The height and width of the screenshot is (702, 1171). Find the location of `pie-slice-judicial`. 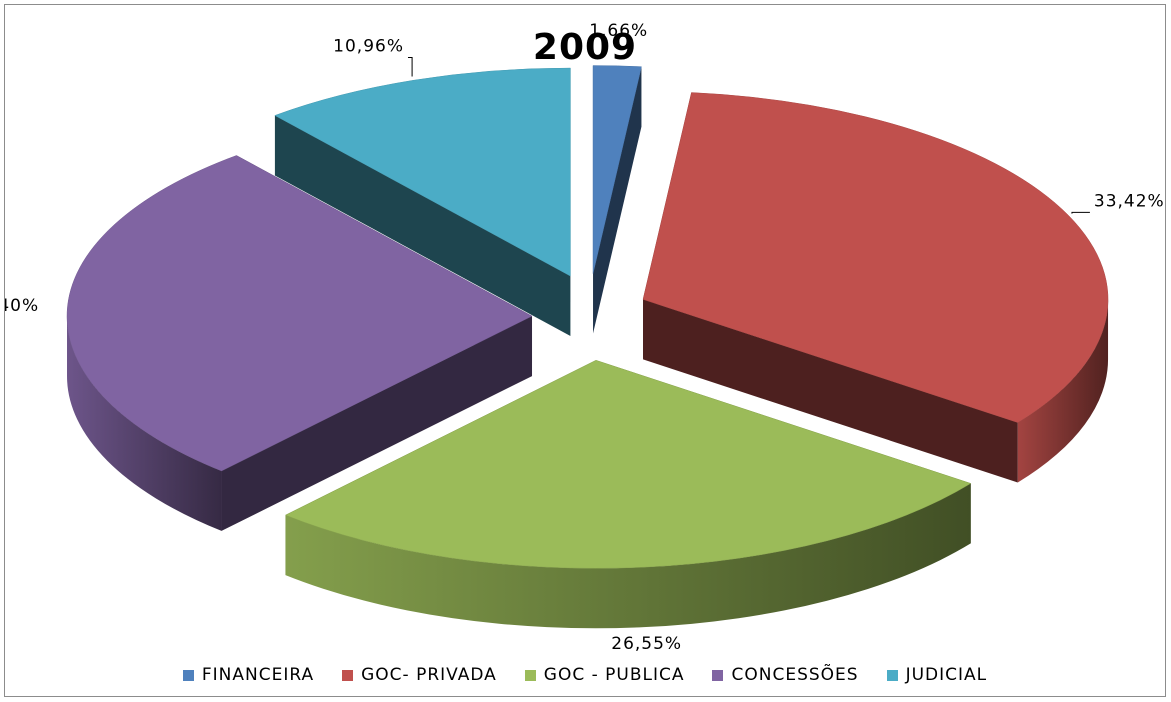

pie-slice-judicial is located at coordinates (422, 172).